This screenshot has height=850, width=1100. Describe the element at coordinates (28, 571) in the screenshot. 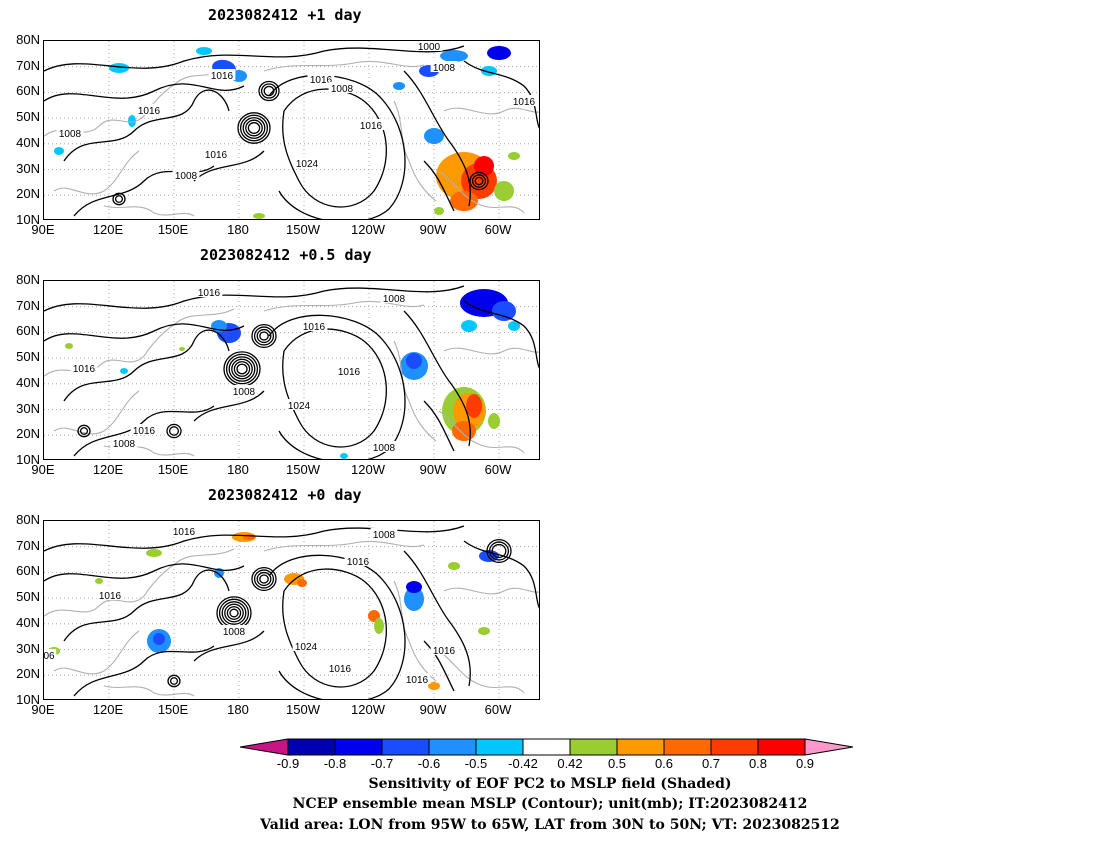

I see `lat-tick-label: 60N` at that location.